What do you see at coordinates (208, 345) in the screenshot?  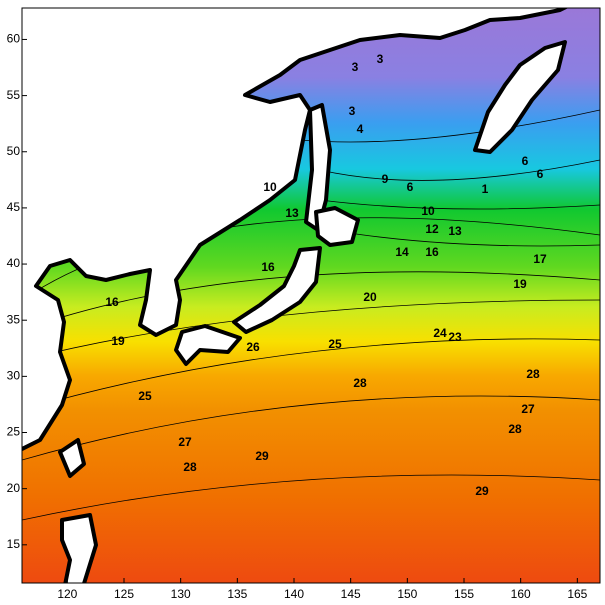 I see `kyushu-shikoku` at bounding box center [208, 345].